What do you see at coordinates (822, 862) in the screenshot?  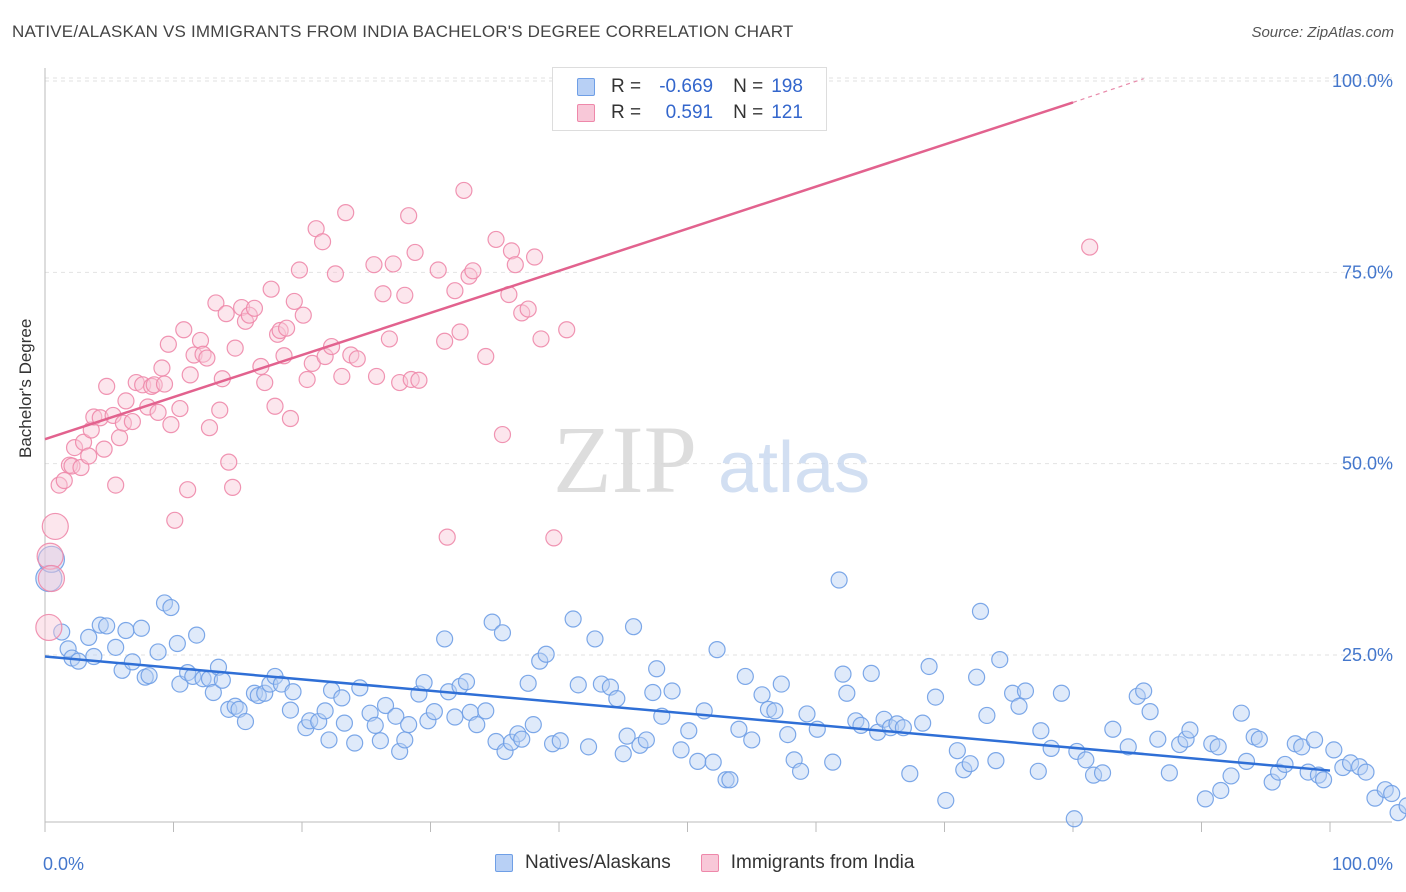 I see `legend-label-india: Immigrants from India` at bounding box center [822, 862].